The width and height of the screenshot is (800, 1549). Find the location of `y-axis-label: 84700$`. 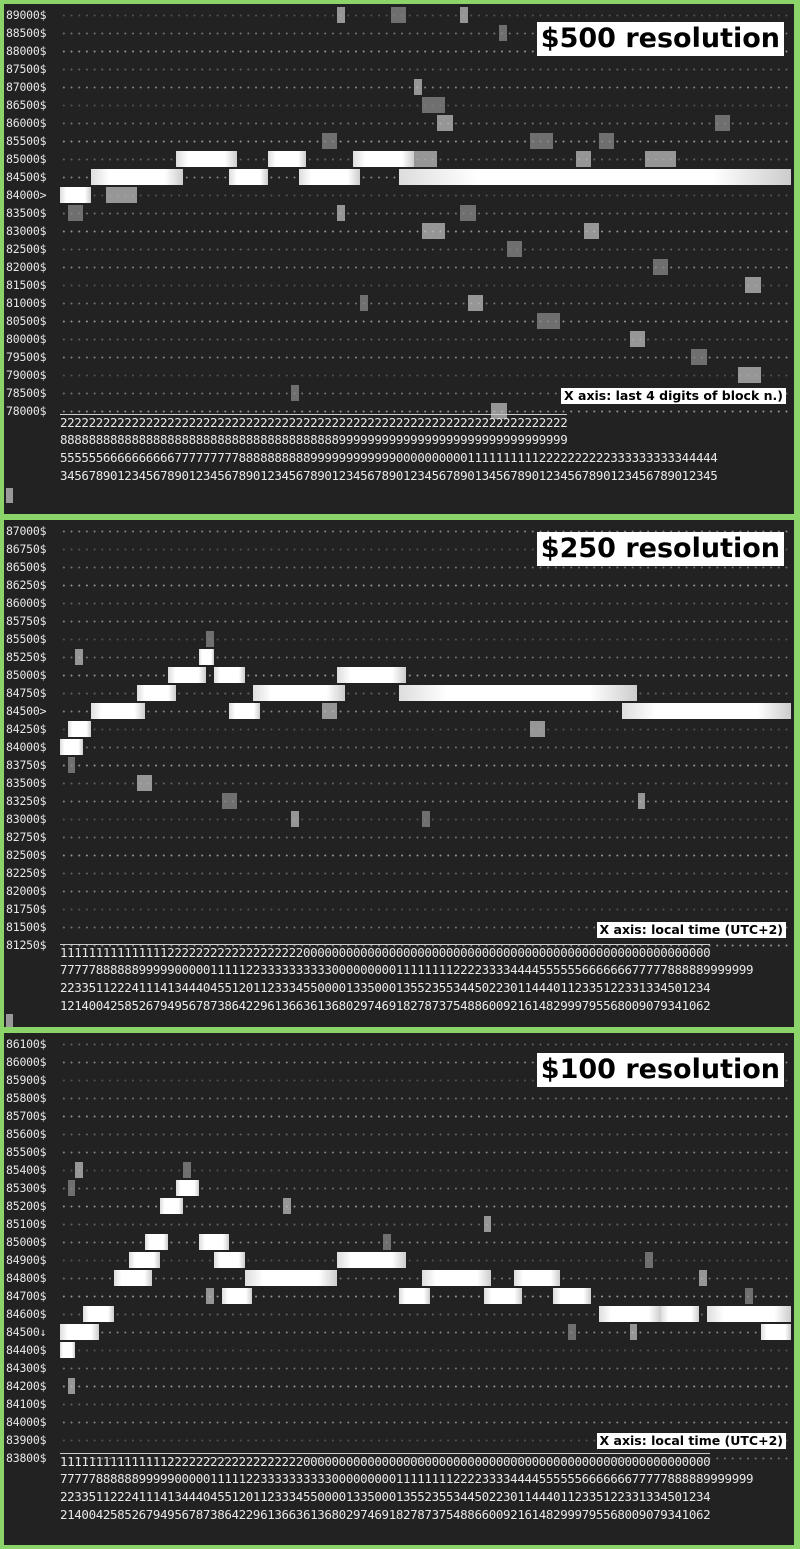

y-axis-label: 84700$ is located at coordinates (26, 1296).